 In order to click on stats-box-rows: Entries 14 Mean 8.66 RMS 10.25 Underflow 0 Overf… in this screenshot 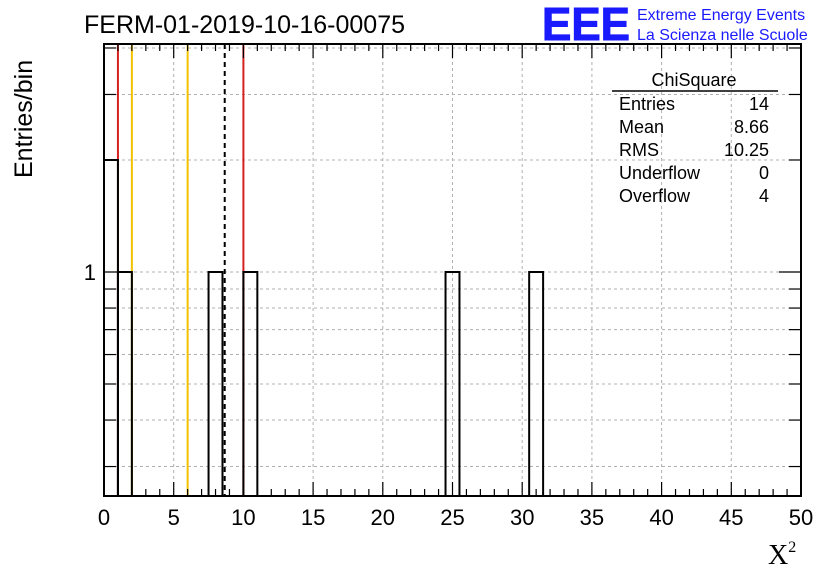, I will do `click(694, 150)`.